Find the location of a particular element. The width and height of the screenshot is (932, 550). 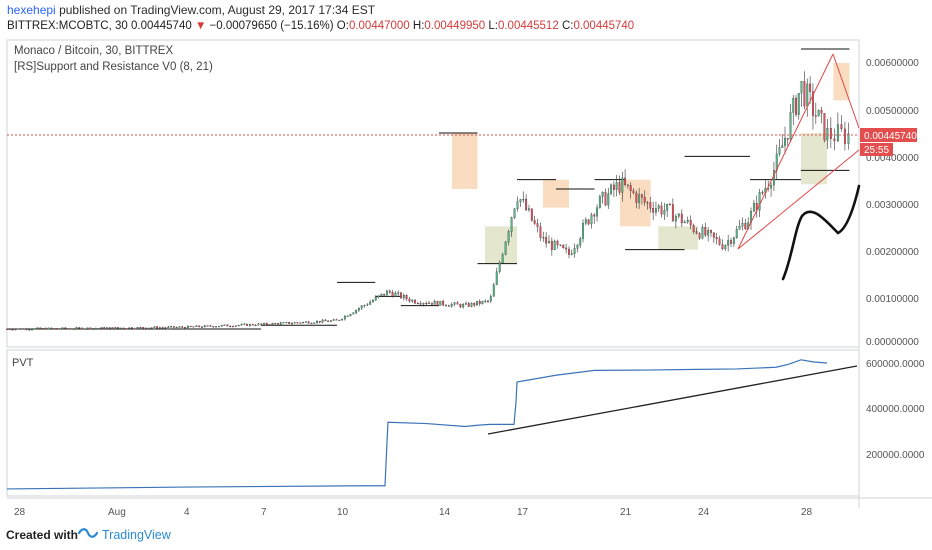

wedge-lower-line is located at coordinates (798, 199).